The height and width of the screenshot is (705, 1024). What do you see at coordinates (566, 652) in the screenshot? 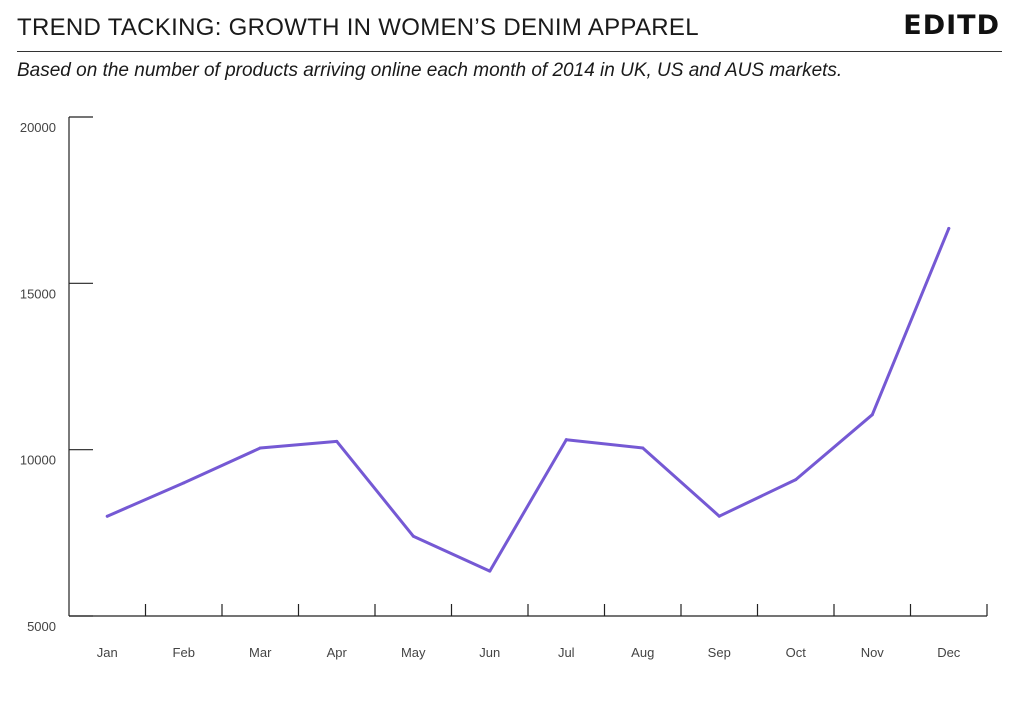
I see `x-tick-label: Jul` at bounding box center [566, 652].